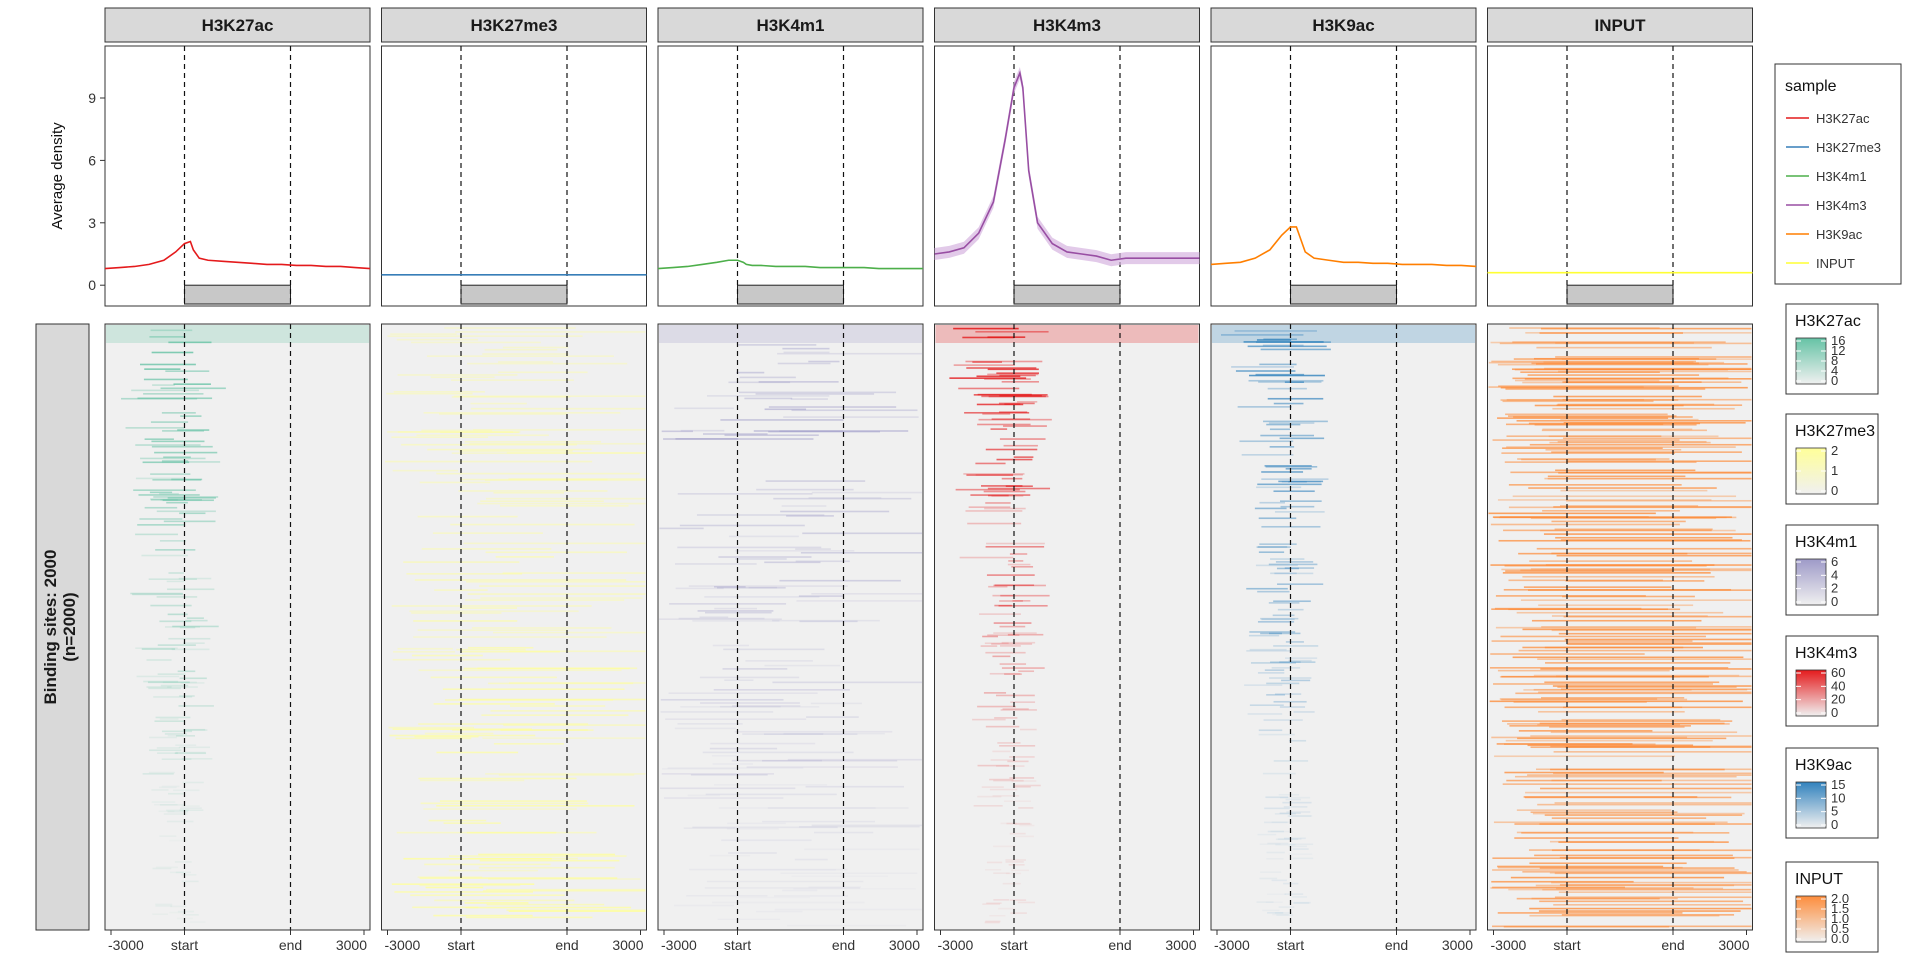 The height and width of the screenshot is (974, 1907). Describe the element at coordinates (1343, 627) in the screenshot. I see `heatmap-border` at that location.